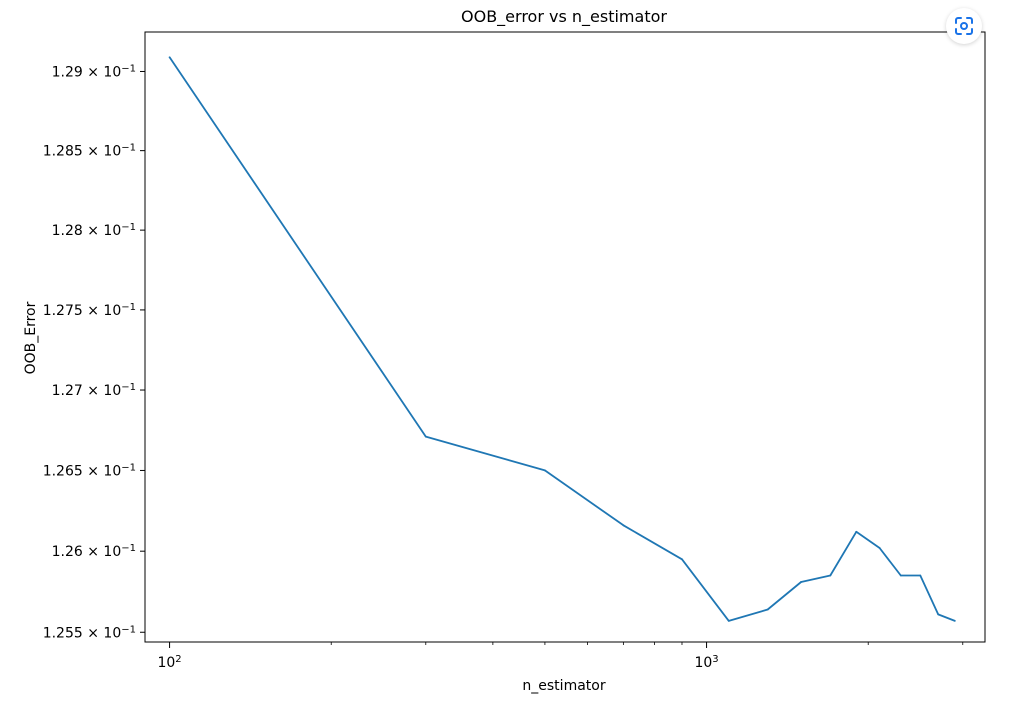 Image resolution: width=1024 pixels, height=708 pixels. Describe the element at coordinates (89, 471) in the screenshot. I see `y-tick-label: 1.265 × 10⁻¹` at that location.